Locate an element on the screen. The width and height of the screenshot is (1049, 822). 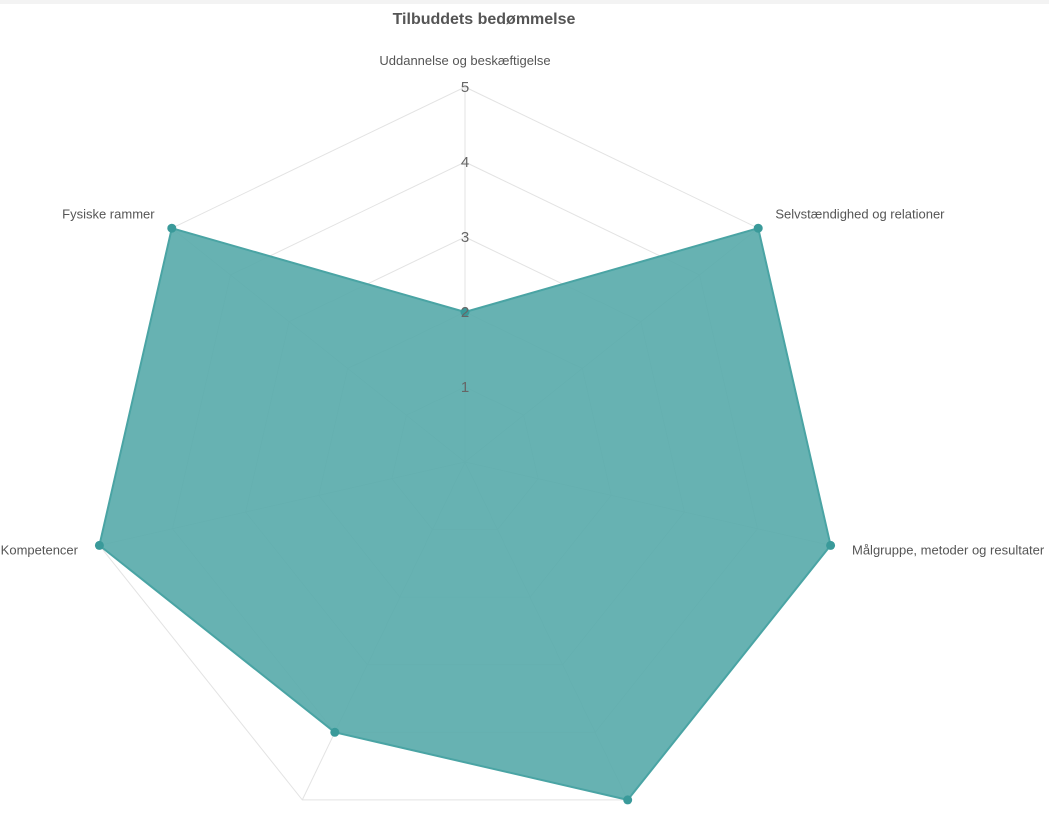
tick-label: 2 is located at coordinates (465, 312).